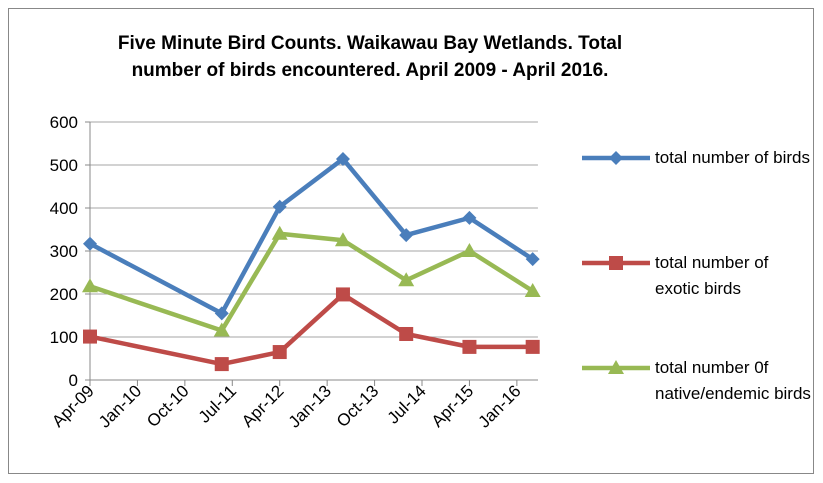 The image size is (823, 483). Describe the element at coordinates (732, 157) in the screenshot. I see `legend-label: total number of birds` at that location.